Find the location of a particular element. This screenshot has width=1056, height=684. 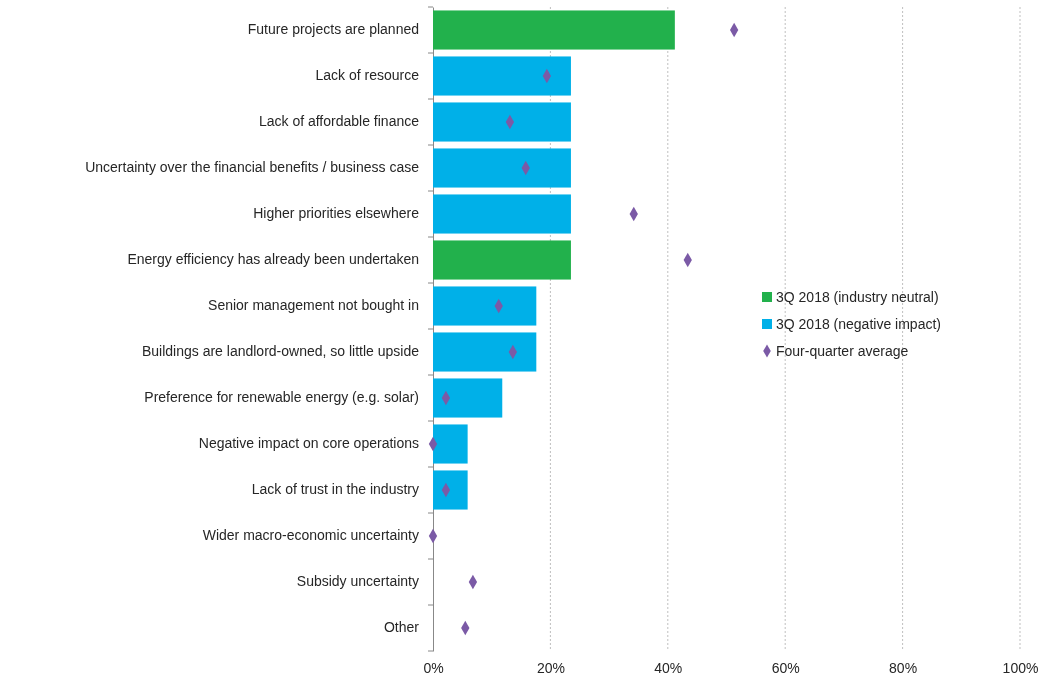

legend-label: 3Q 2018 (industry neutral) is located at coordinates (857, 297).